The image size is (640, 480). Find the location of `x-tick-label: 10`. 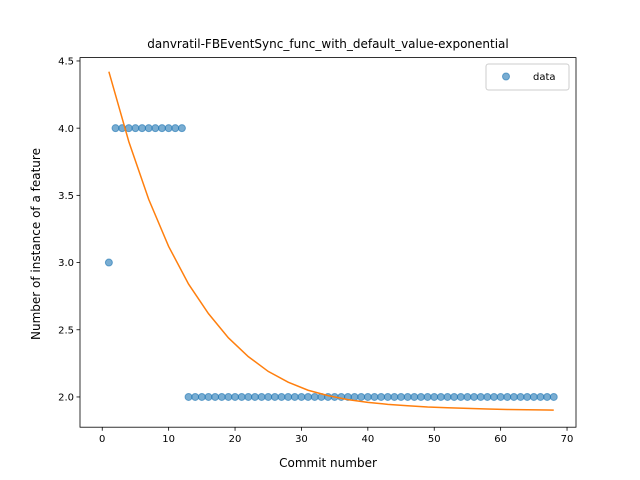

x-tick-label: 10 is located at coordinates (168, 439).